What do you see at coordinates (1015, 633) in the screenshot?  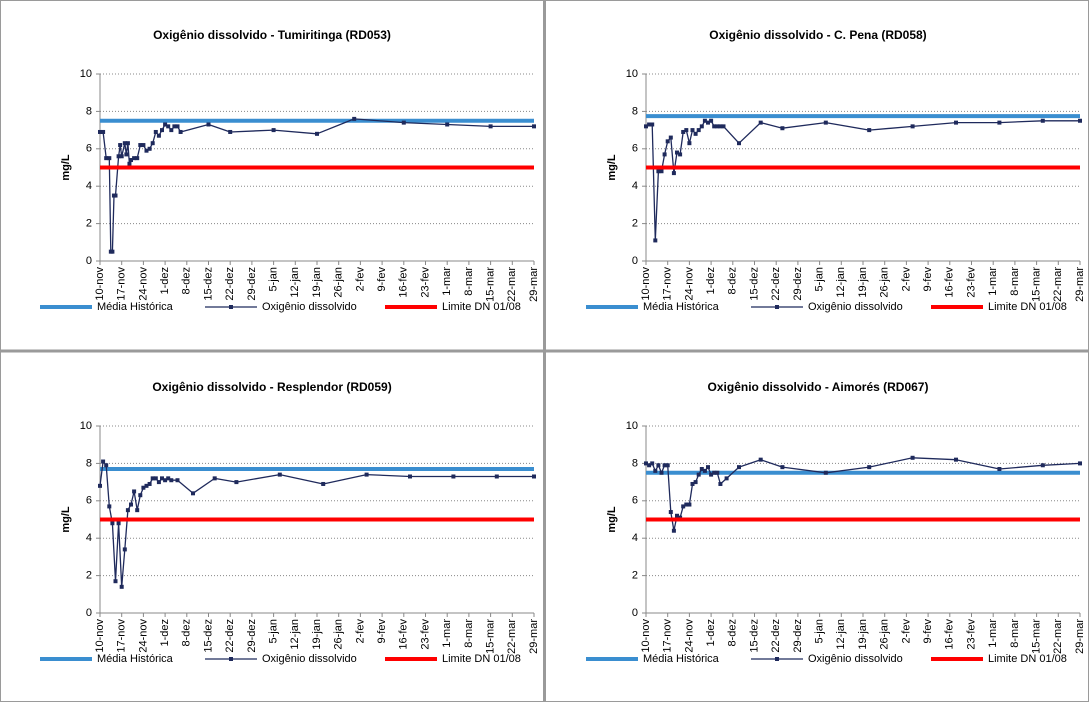 I see `x-tick-label: 8-mar` at bounding box center [1015, 633].